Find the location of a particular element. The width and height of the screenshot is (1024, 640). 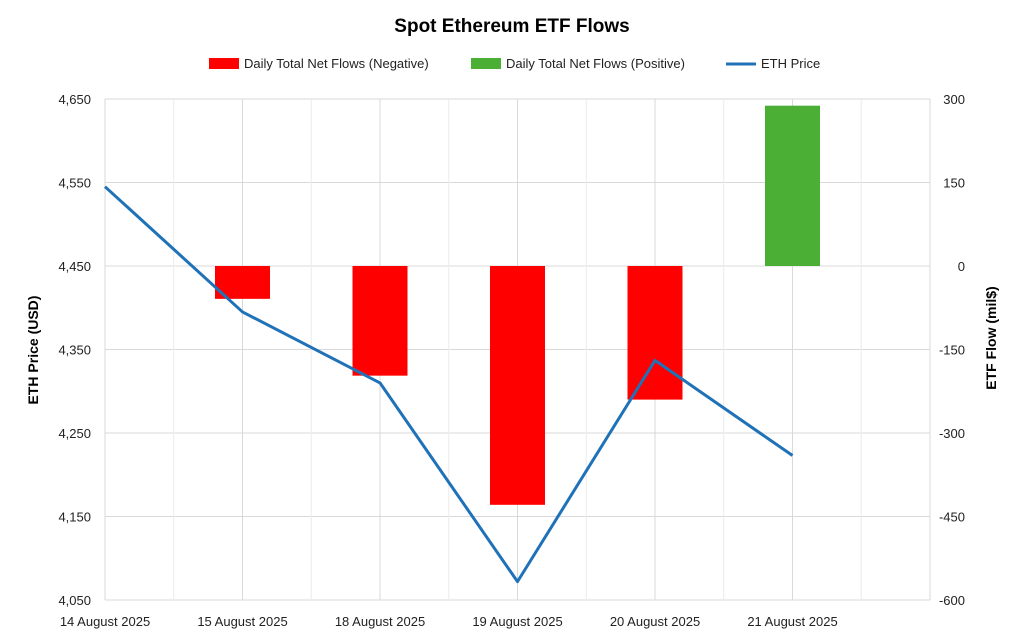

legend-label-positive: Daily Total Net Flows (Positive) is located at coordinates (595, 63).